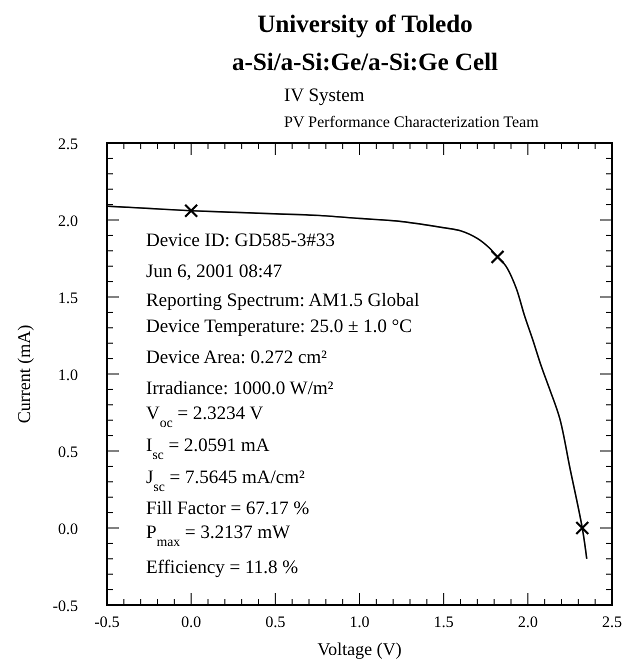 This screenshot has width=626, height=665. I want to click on y-tick-label: 1.5, so click(68, 298).